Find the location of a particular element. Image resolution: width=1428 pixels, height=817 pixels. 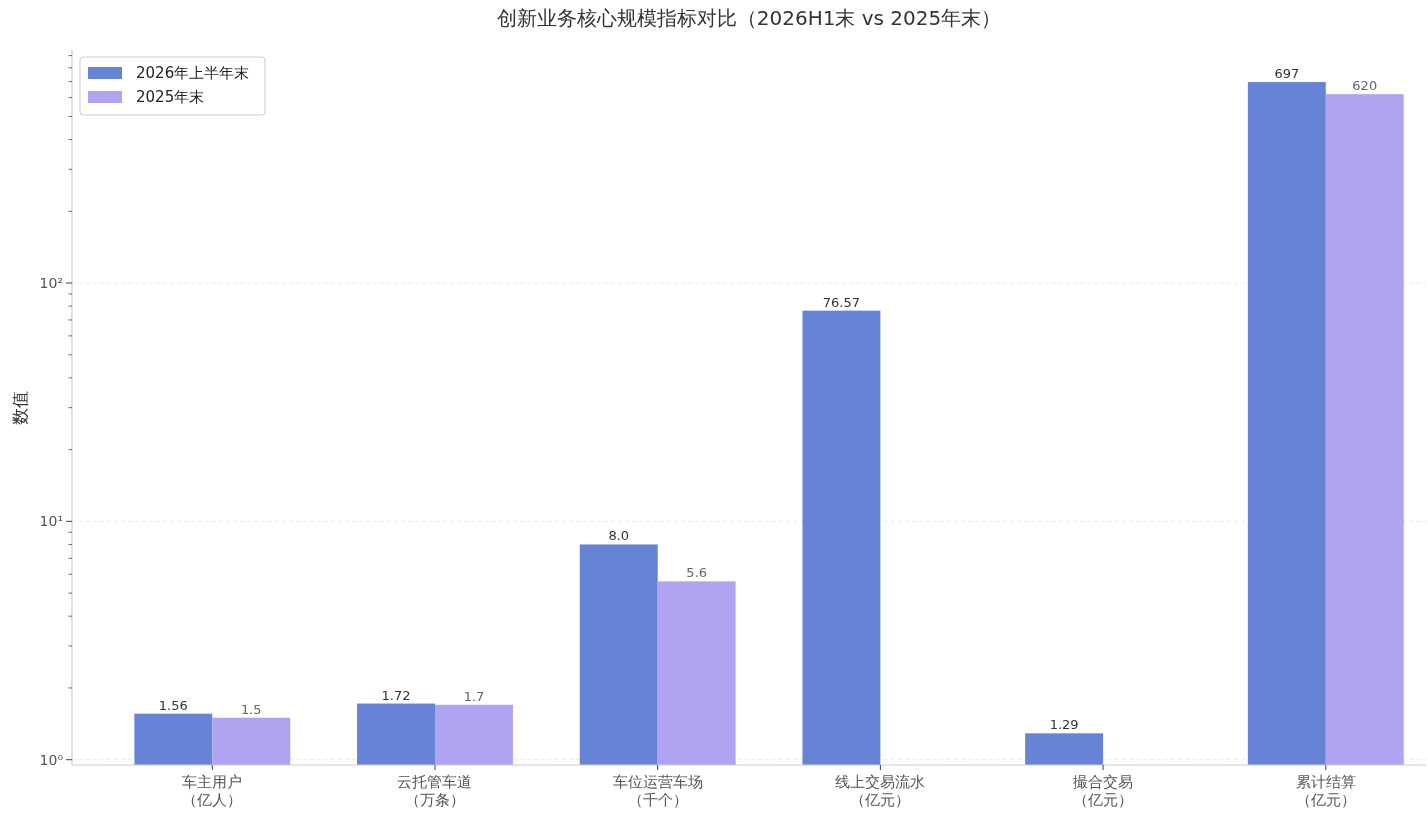

y-tick-label: 10⁰ is located at coordinates (51, 759).